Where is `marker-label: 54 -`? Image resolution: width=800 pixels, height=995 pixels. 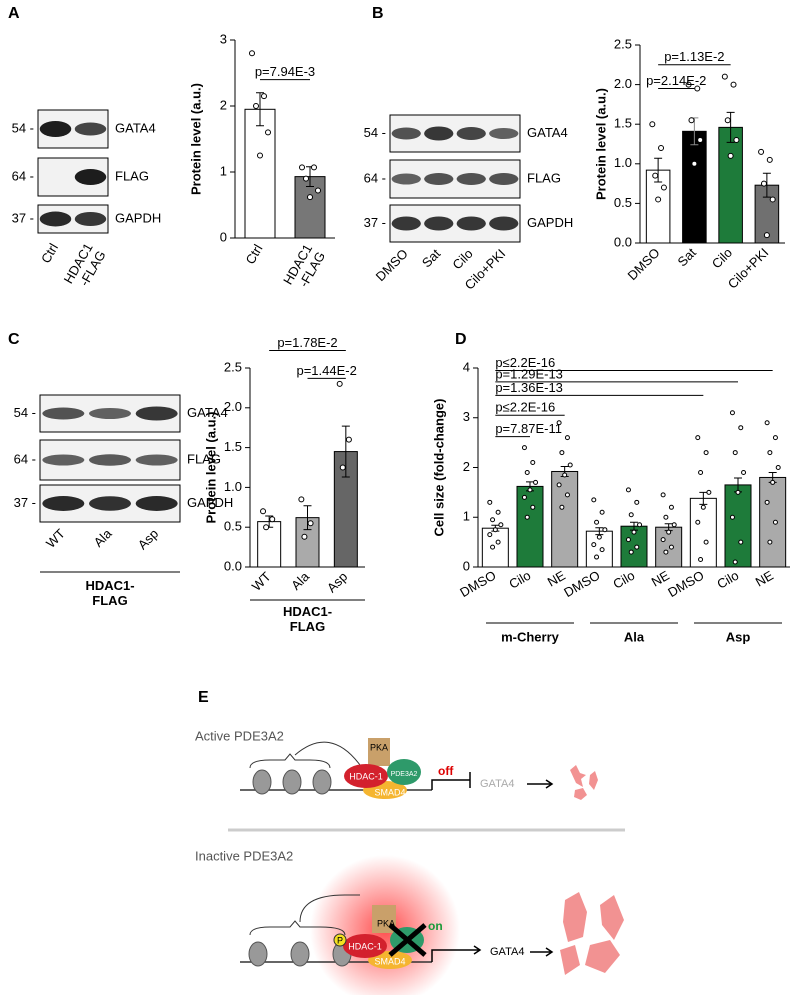
marker-label: 54 - is located at coordinates (25, 412).